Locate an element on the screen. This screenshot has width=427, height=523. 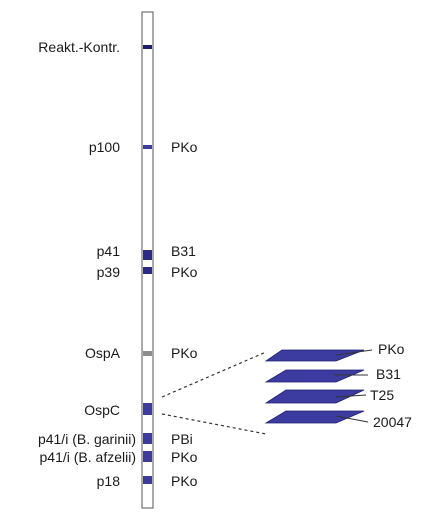
band-p41 is located at coordinates (147, 255).